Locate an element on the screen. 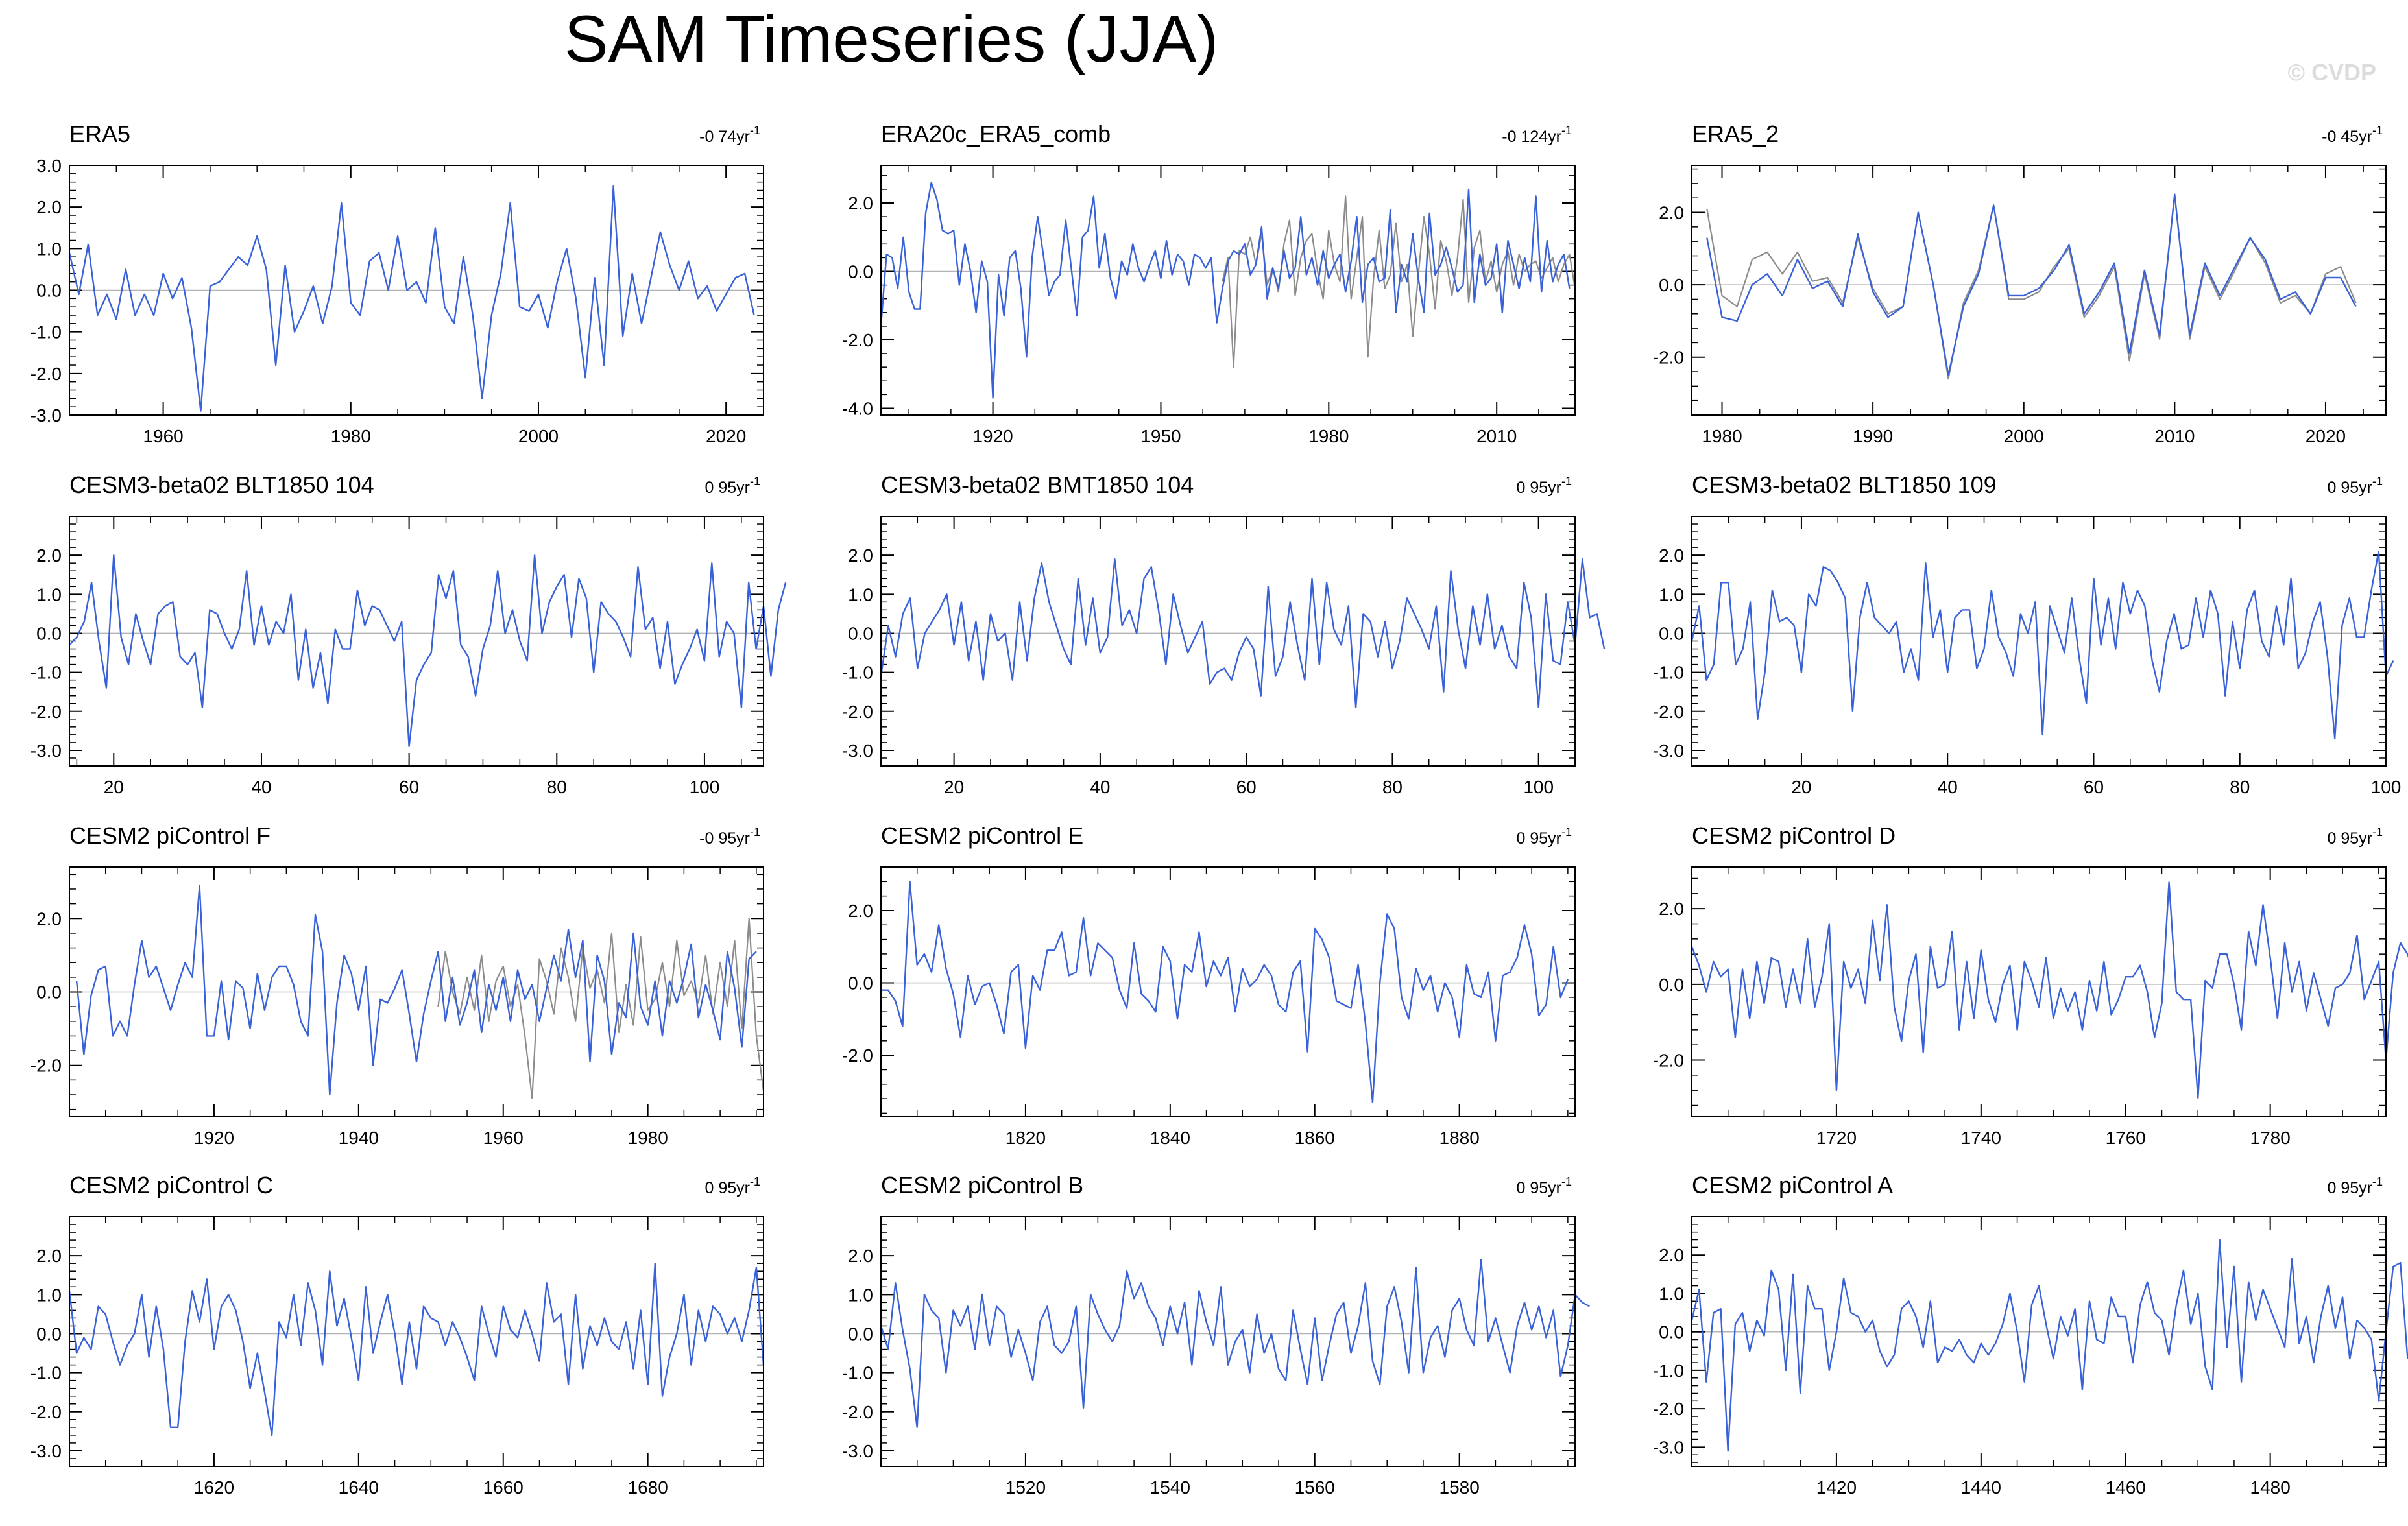  x-tick-label: 1480 is located at coordinates (2270, 1487).